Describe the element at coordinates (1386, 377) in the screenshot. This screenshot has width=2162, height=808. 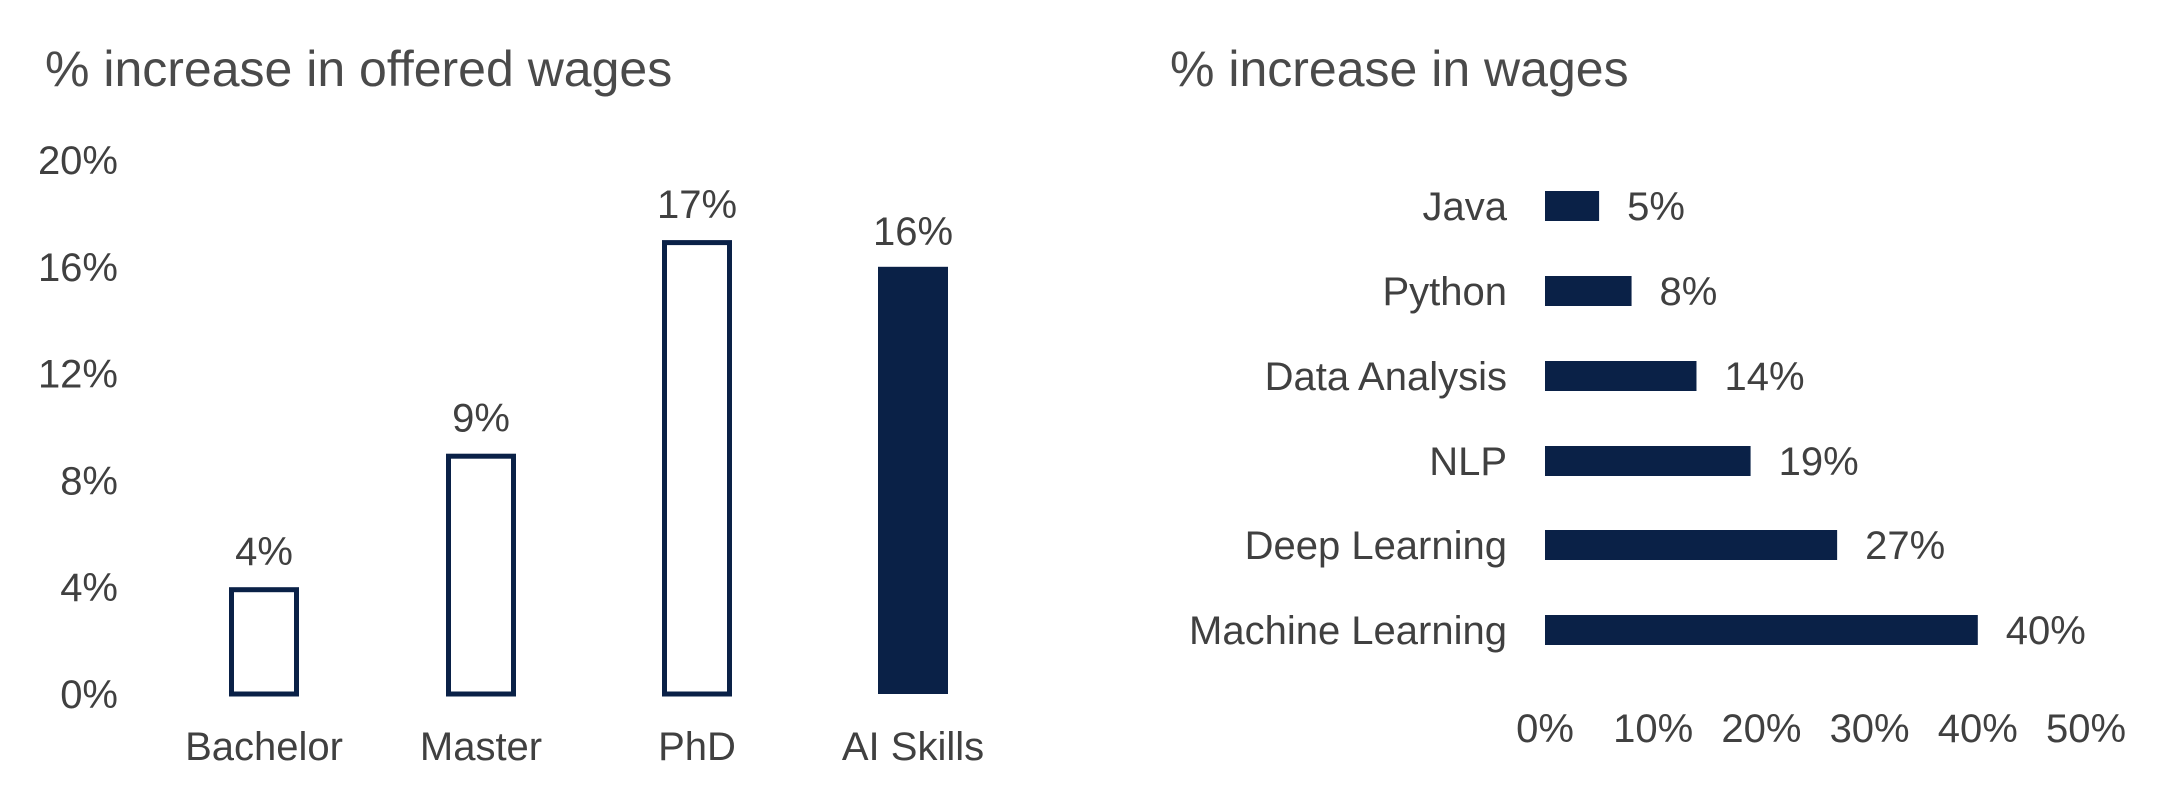
I see `y-tick-label: Data Analysis` at that location.